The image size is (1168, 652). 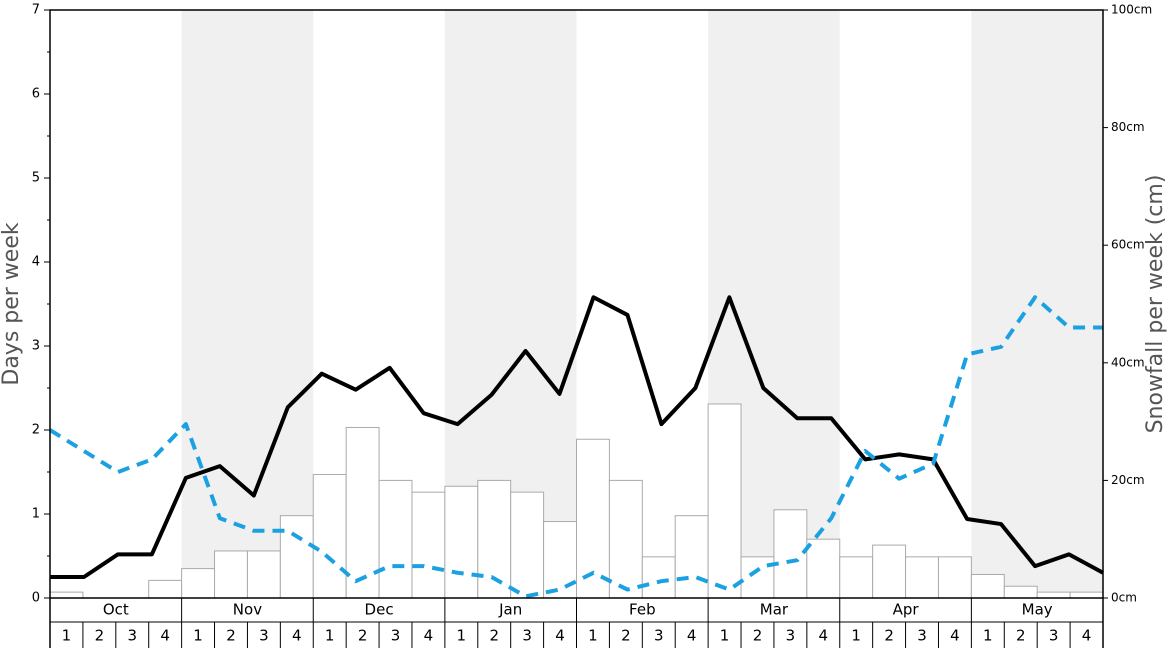 I want to click on month-label: Oct, so click(x=116, y=610).